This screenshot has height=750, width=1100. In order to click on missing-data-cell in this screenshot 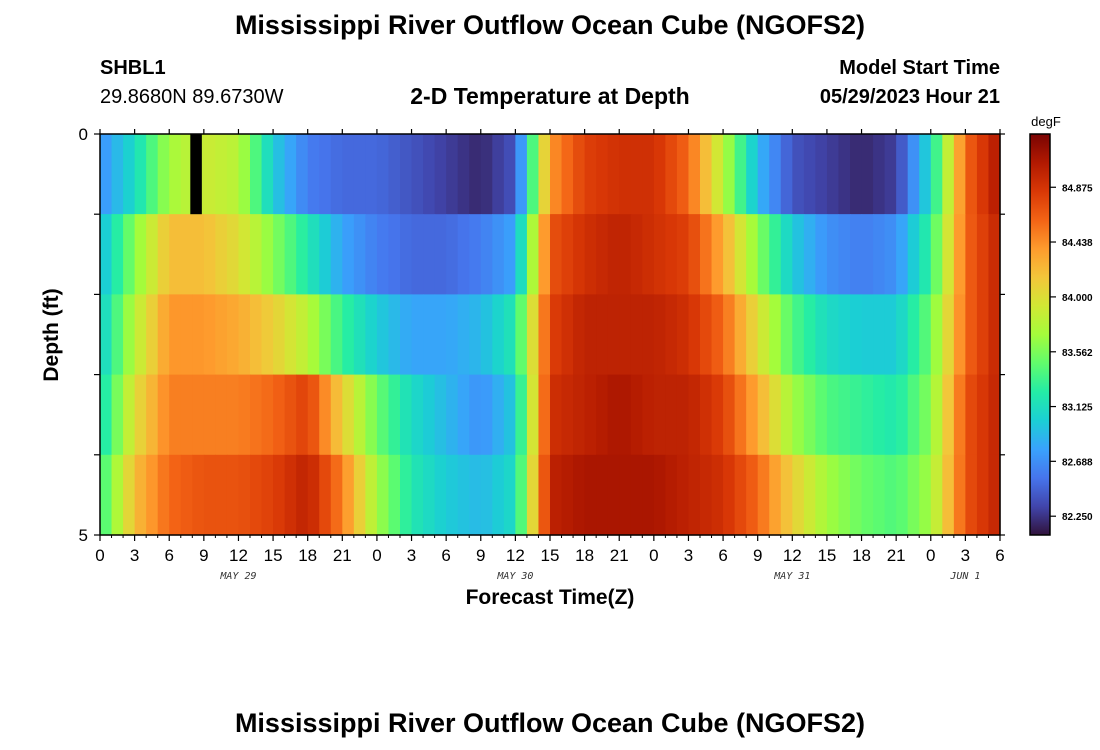, I will do `click(196, 174)`.